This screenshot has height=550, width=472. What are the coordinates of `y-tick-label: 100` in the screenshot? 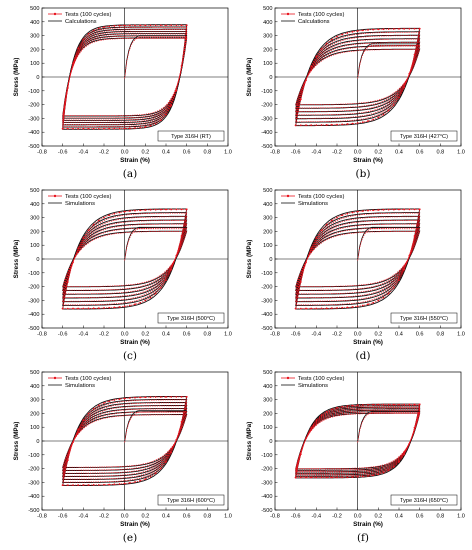 It's located at (34, 64).